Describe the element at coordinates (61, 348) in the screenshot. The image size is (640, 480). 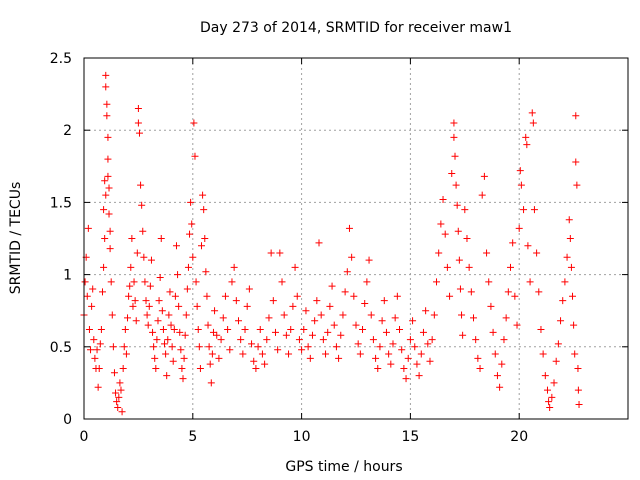
I see `y-tick-label: 0.5` at that location.